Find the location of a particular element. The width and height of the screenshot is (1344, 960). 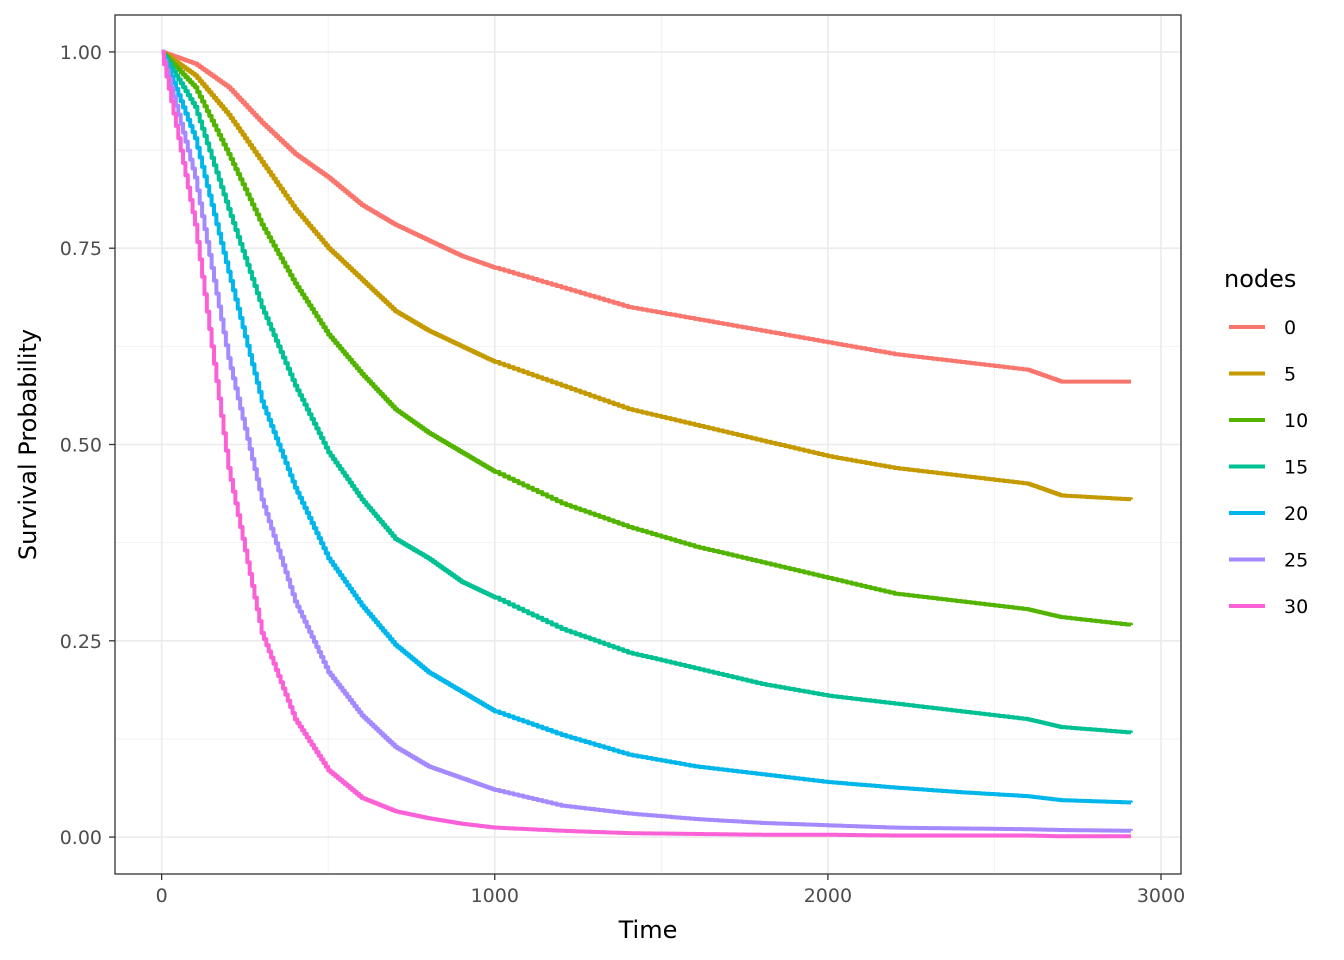

x-tick-label: 1000 is located at coordinates (495, 896).